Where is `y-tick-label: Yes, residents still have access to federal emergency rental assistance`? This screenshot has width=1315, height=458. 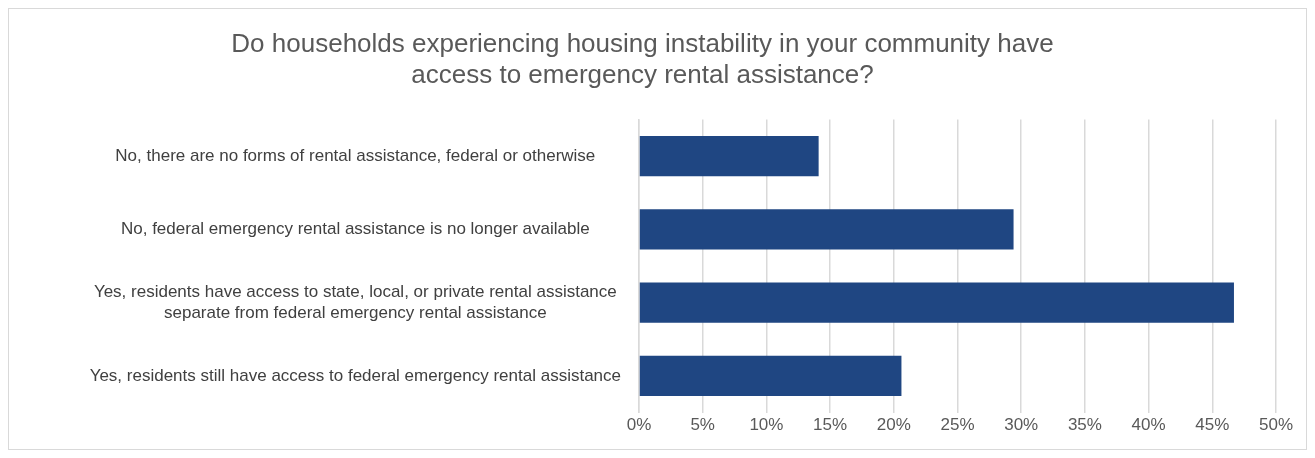 y-tick-label: Yes, residents still have access to federal emergency rental assistance is located at coordinates (355, 375).